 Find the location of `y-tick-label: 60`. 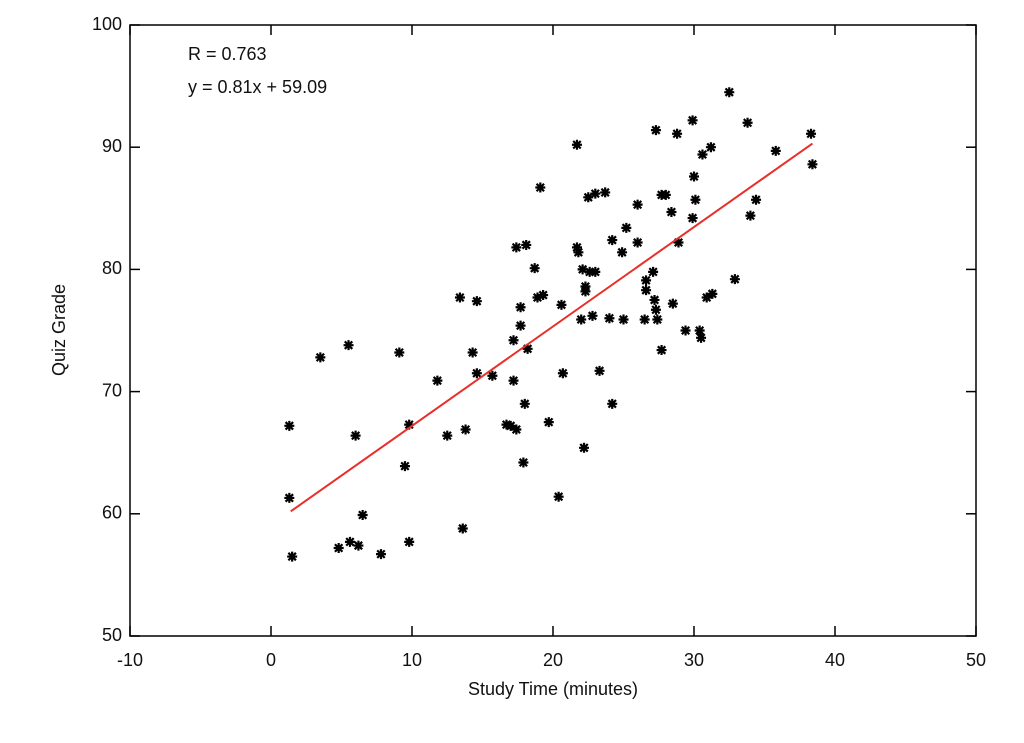

y-tick-label: 60 is located at coordinates (112, 513).